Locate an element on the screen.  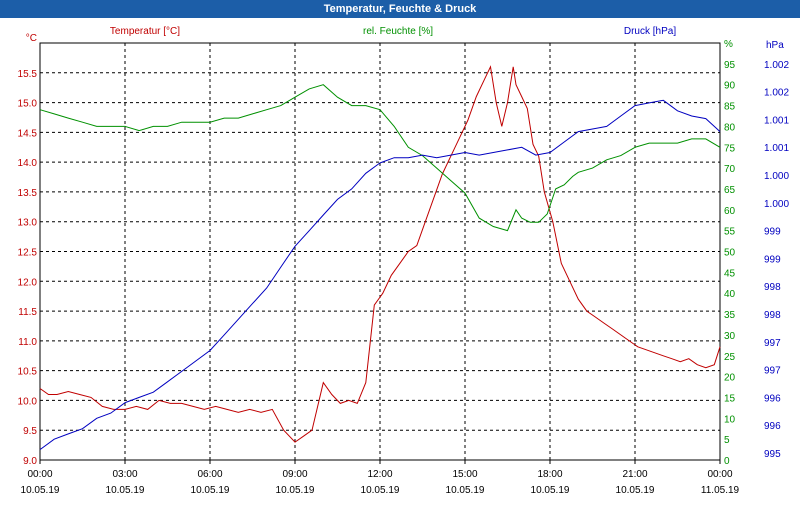
humidity-tick-label: 60 is located at coordinates (730, 211).